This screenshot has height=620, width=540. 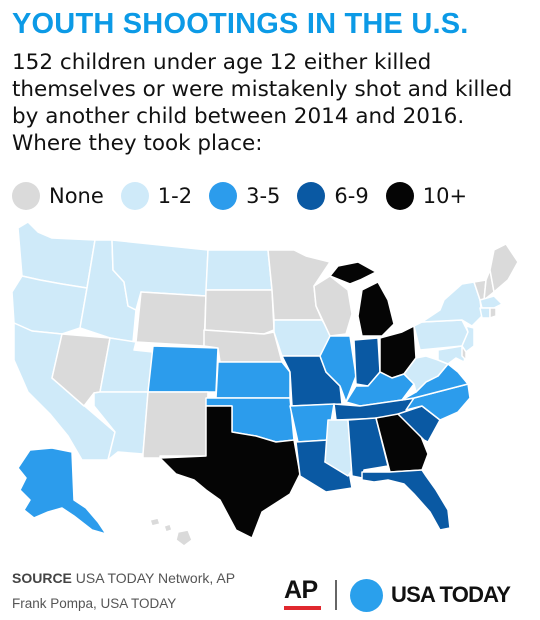 I want to click on ap-logo-text: AP, so click(x=301, y=590).